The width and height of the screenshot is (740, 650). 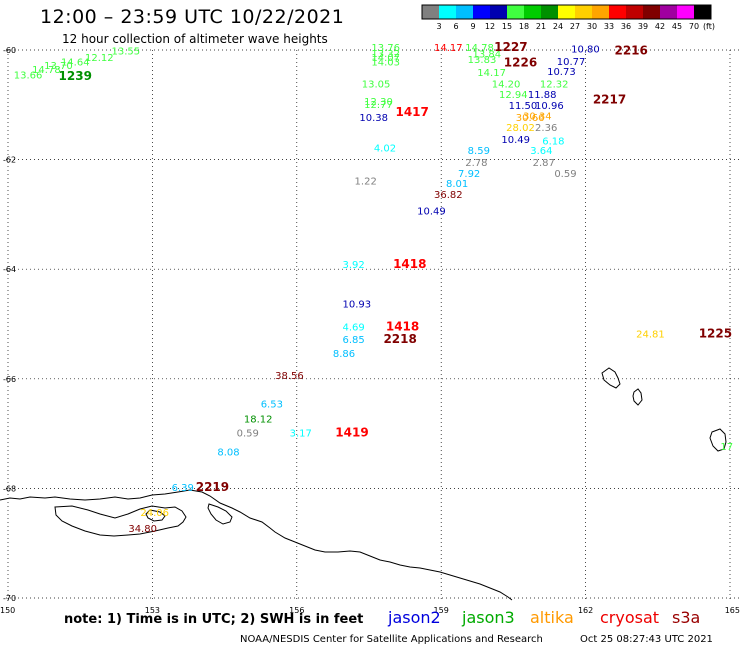 I want to click on swh-value: 14.03, so click(x=385, y=62).